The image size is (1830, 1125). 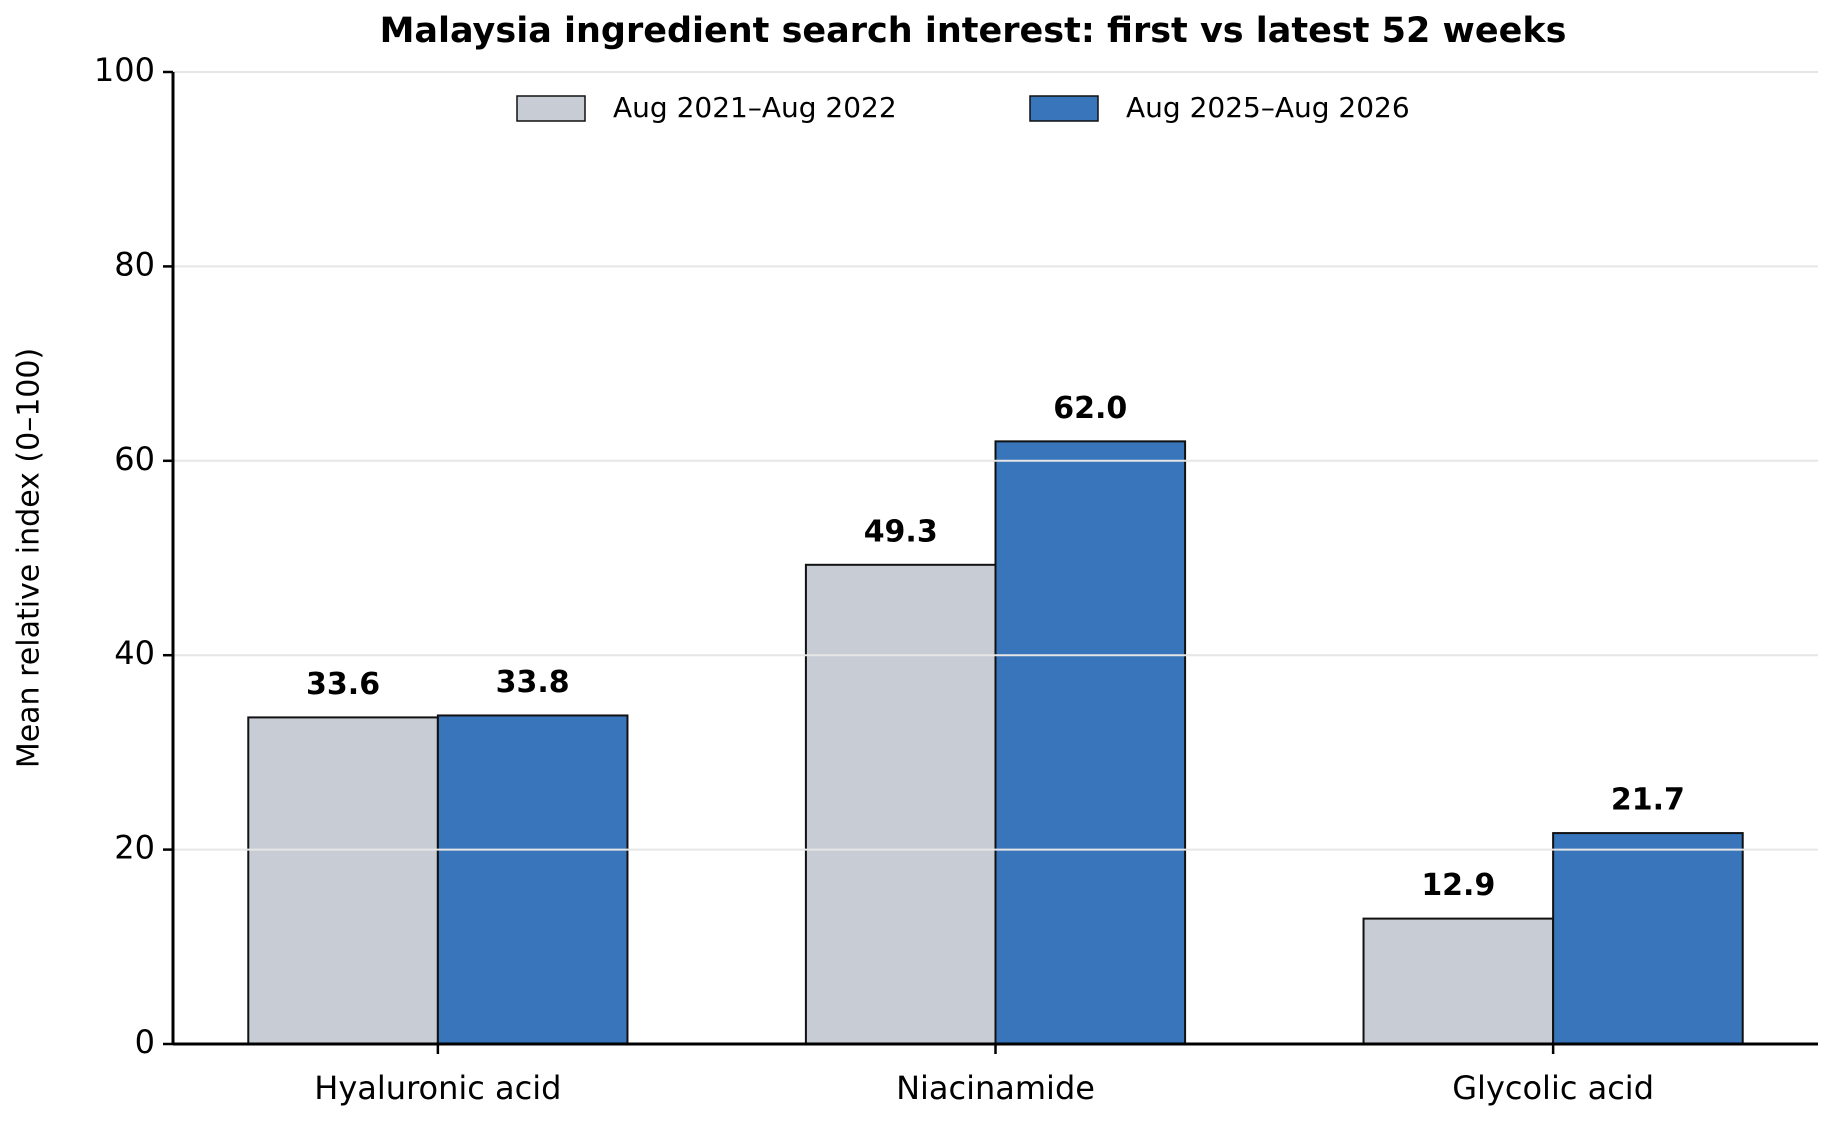 What do you see at coordinates (1648, 800) in the screenshot?
I see `value-label: 21.7` at bounding box center [1648, 800].